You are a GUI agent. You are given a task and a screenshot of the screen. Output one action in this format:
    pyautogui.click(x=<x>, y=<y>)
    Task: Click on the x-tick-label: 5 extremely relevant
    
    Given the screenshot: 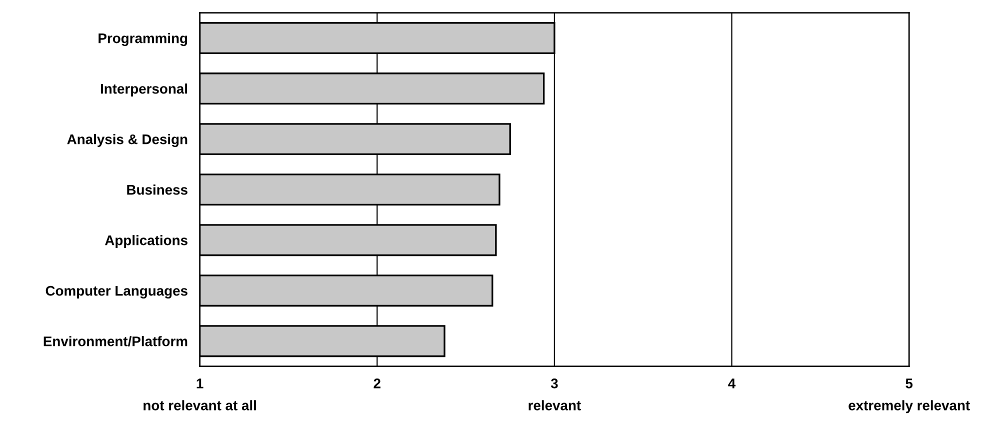 What is the action you would take?
    pyautogui.click(x=909, y=396)
    